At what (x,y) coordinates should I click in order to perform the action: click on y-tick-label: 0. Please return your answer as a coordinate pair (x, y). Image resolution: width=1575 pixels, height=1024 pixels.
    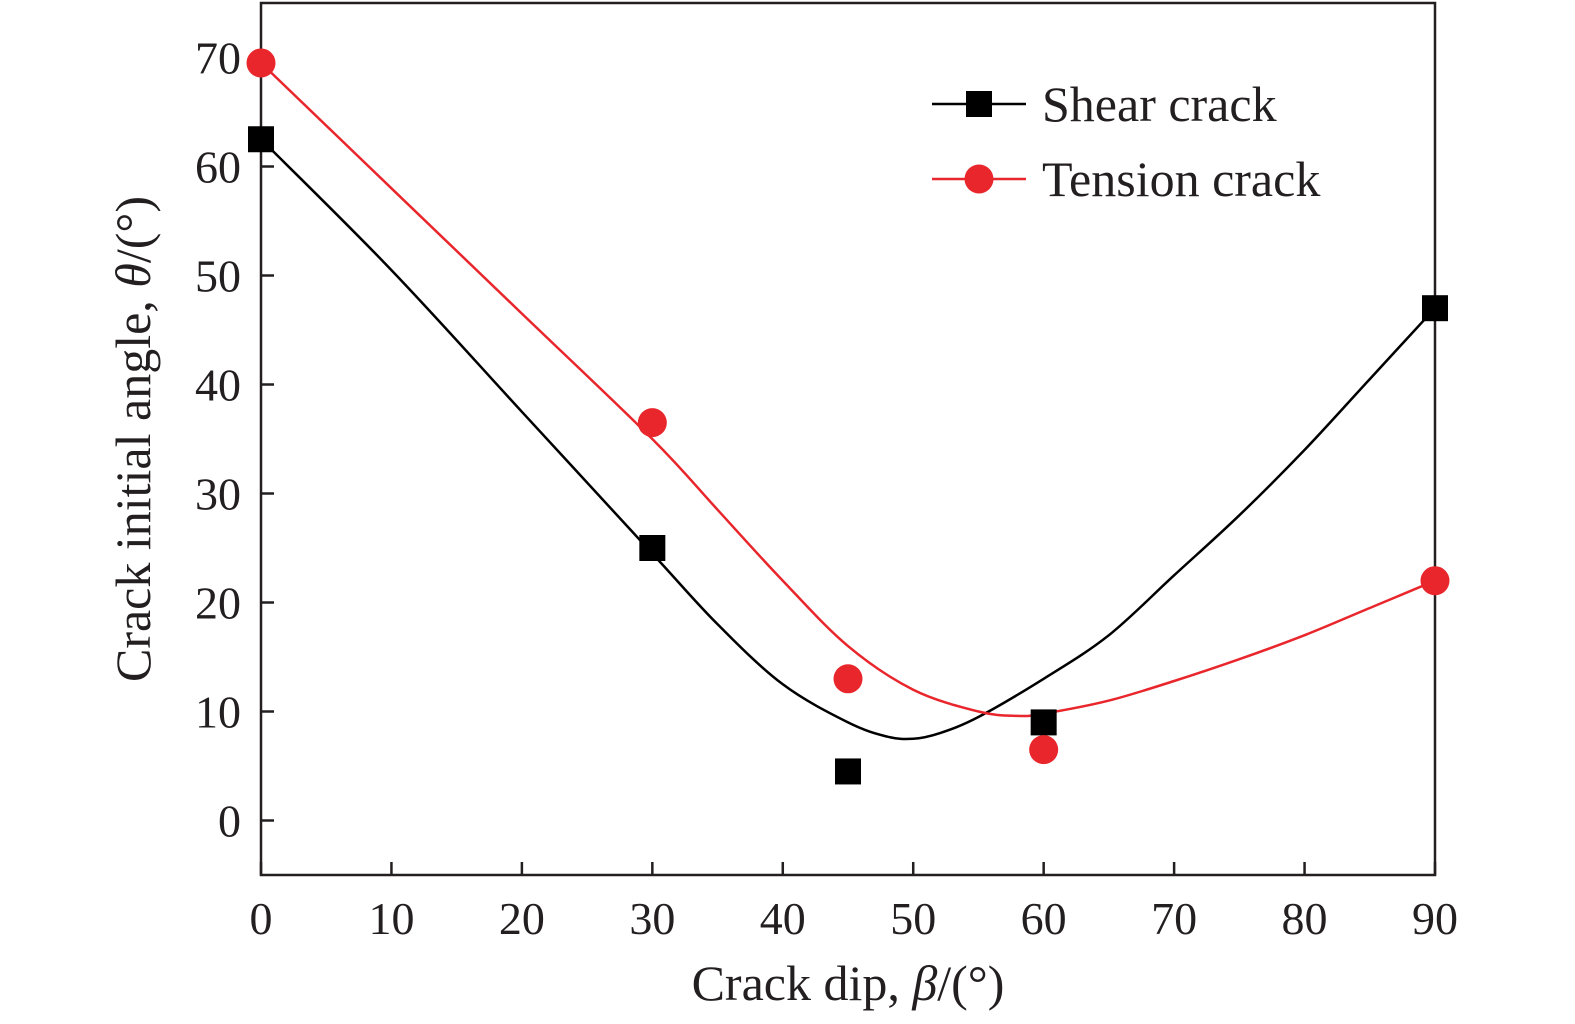
    Looking at the image, I should click on (229, 821).